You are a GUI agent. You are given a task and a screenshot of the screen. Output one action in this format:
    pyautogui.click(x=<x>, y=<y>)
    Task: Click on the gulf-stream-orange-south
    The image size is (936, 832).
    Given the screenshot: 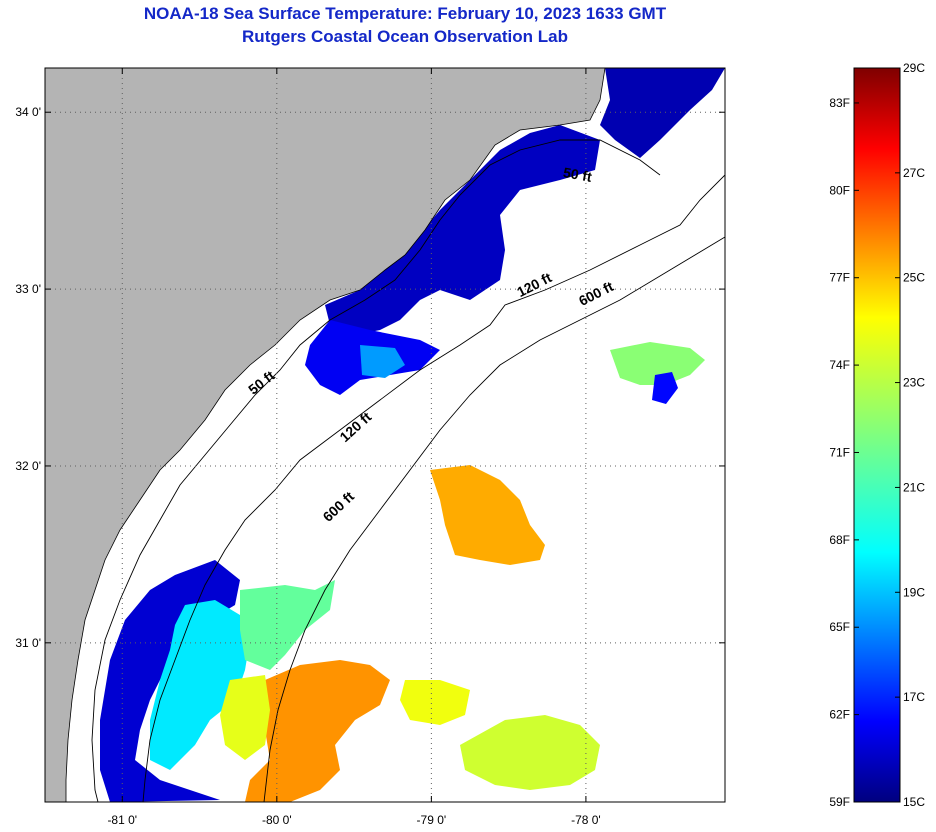 What is the action you would take?
    pyautogui.click(x=317, y=731)
    